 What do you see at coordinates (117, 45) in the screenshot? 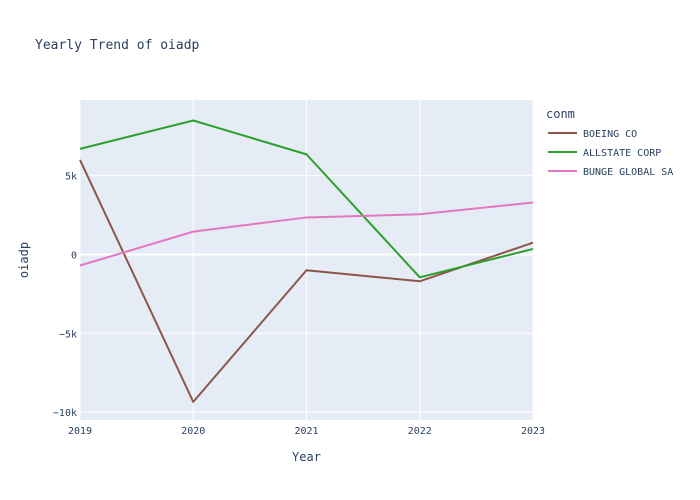
I see `chart-title: Yearly Trend of oiadp` at bounding box center [117, 45].